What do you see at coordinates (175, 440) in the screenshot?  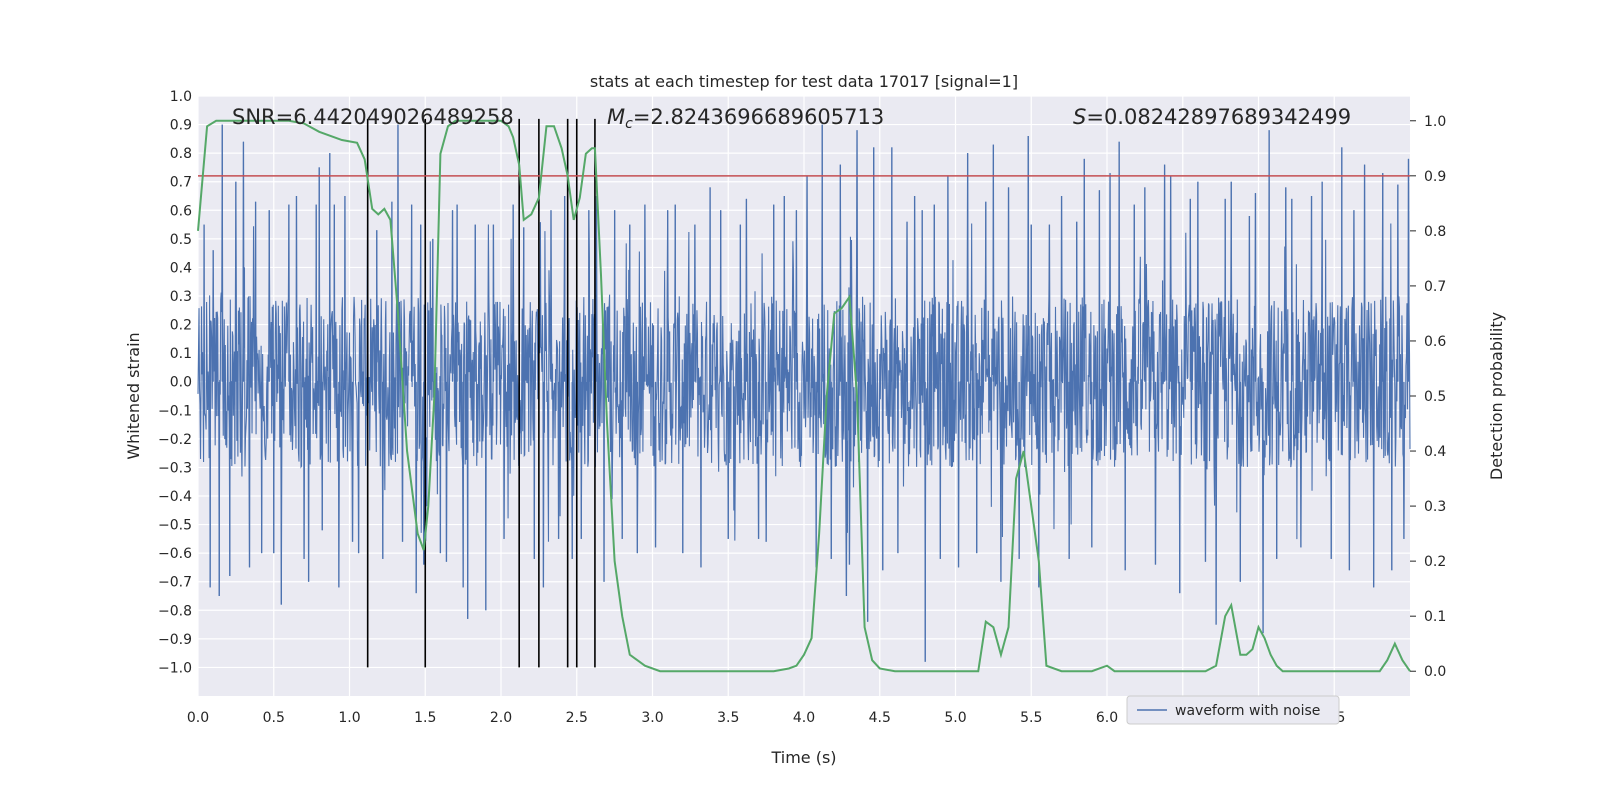 I see `y-tick-label: −0.2` at bounding box center [175, 440].